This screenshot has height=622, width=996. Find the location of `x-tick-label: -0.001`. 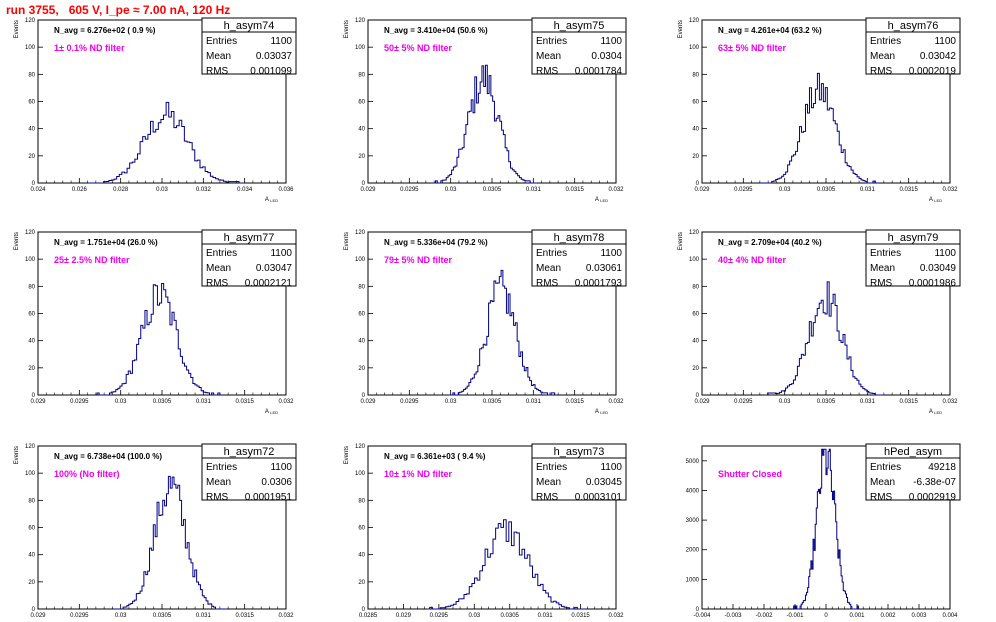

x-tick-label: -0.001 is located at coordinates (795, 616).